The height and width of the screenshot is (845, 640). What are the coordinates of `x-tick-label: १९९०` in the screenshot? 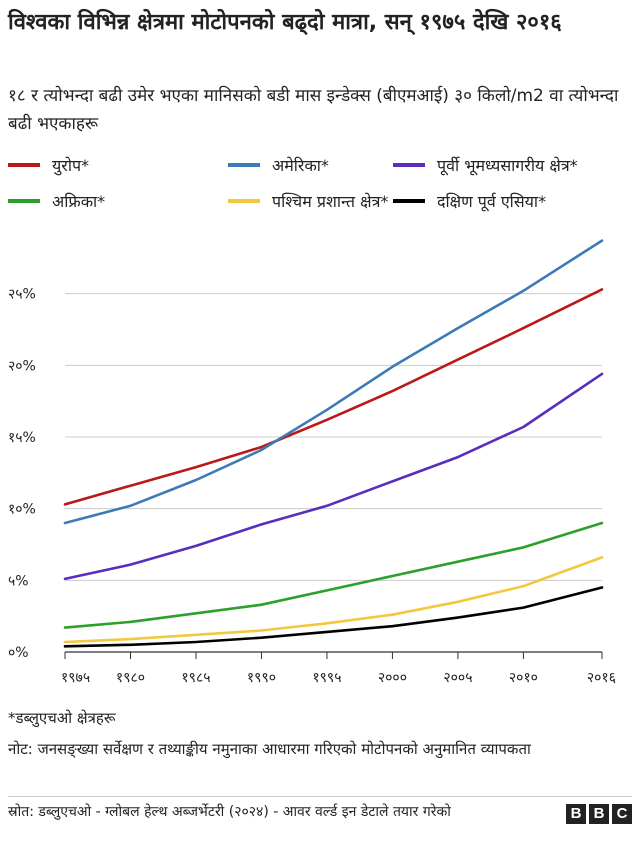 It's located at (261, 678).